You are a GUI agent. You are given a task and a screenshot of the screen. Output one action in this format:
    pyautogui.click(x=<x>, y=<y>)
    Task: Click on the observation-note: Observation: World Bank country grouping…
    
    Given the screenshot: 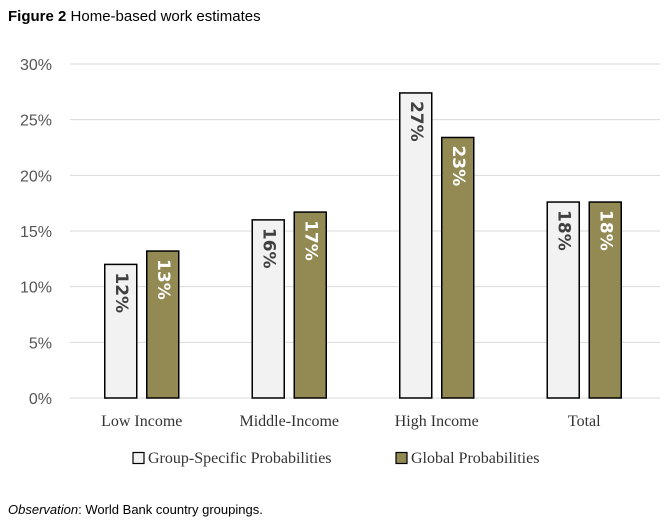 What is the action you would take?
    pyautogui.click(x=135, y=509)
    